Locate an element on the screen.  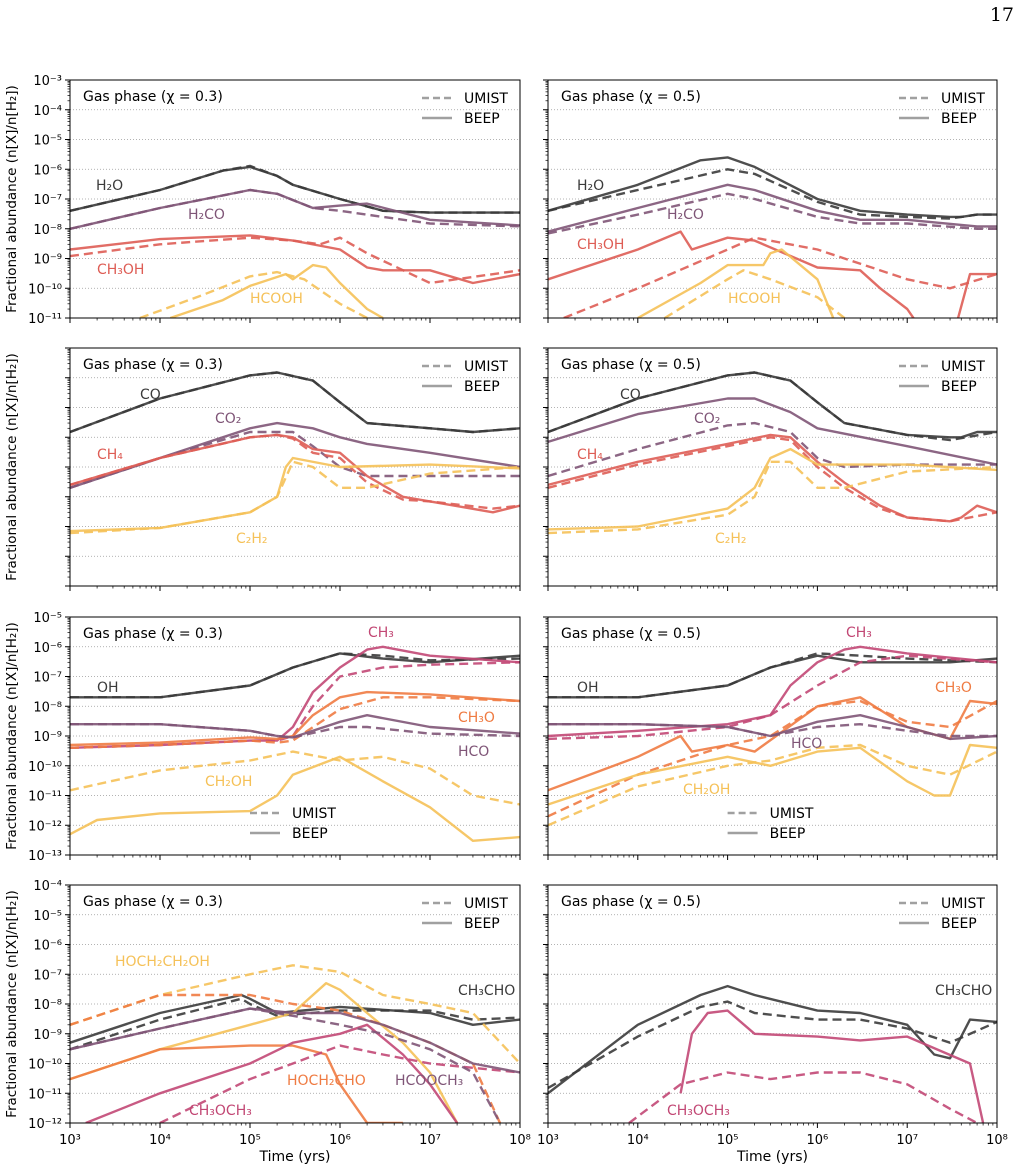
series-label: CH₂OH is located at coordinates (228, 782).